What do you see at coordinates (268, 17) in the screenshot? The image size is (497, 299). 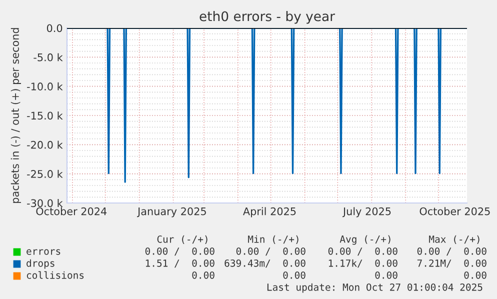 I see `chart-title: eth0 errors - by year` at bounding box center [268, 17].